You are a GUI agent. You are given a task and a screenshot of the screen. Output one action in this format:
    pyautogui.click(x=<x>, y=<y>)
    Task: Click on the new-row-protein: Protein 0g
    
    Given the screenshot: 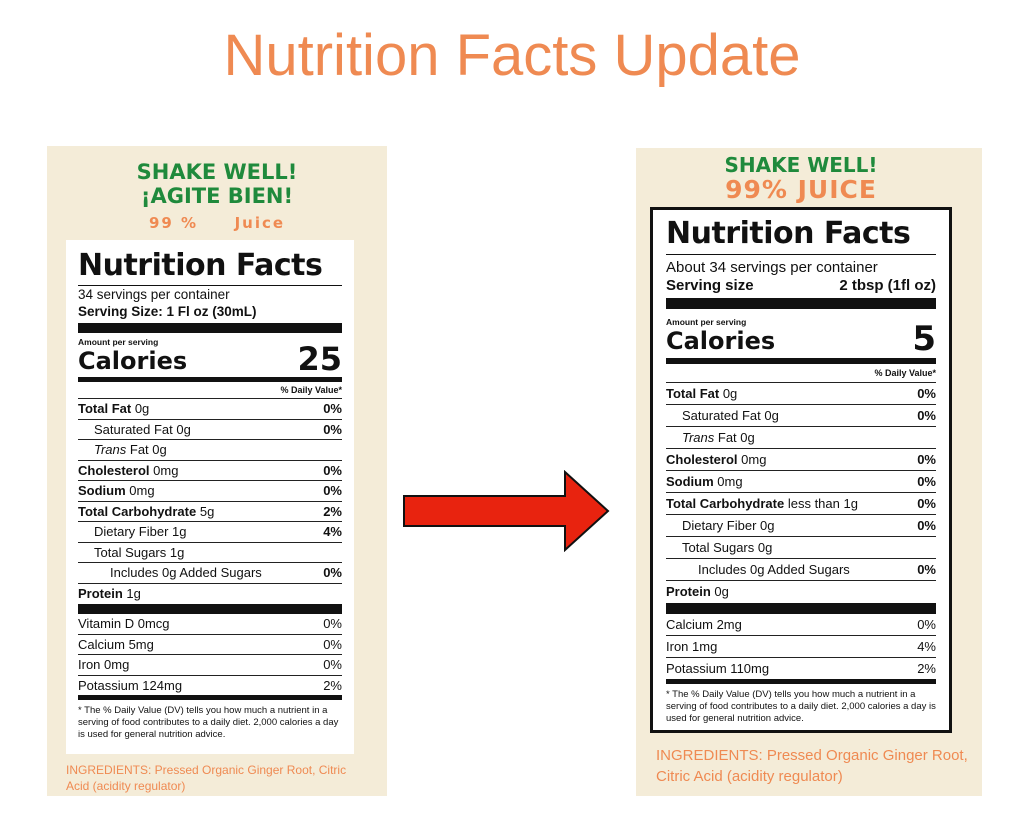 What is the action you would take?
    pyautogui.click(x=697, y=591)
    